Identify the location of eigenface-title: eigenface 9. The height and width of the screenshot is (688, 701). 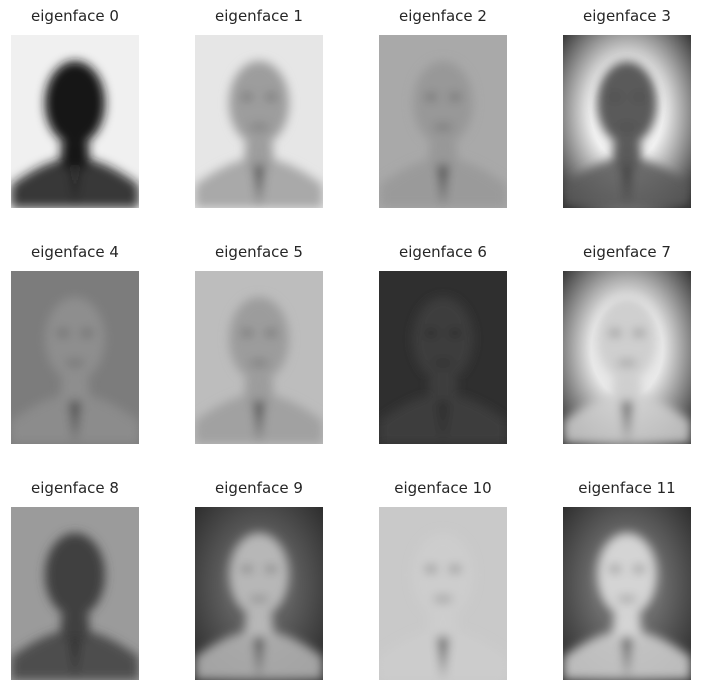
(259, 488).